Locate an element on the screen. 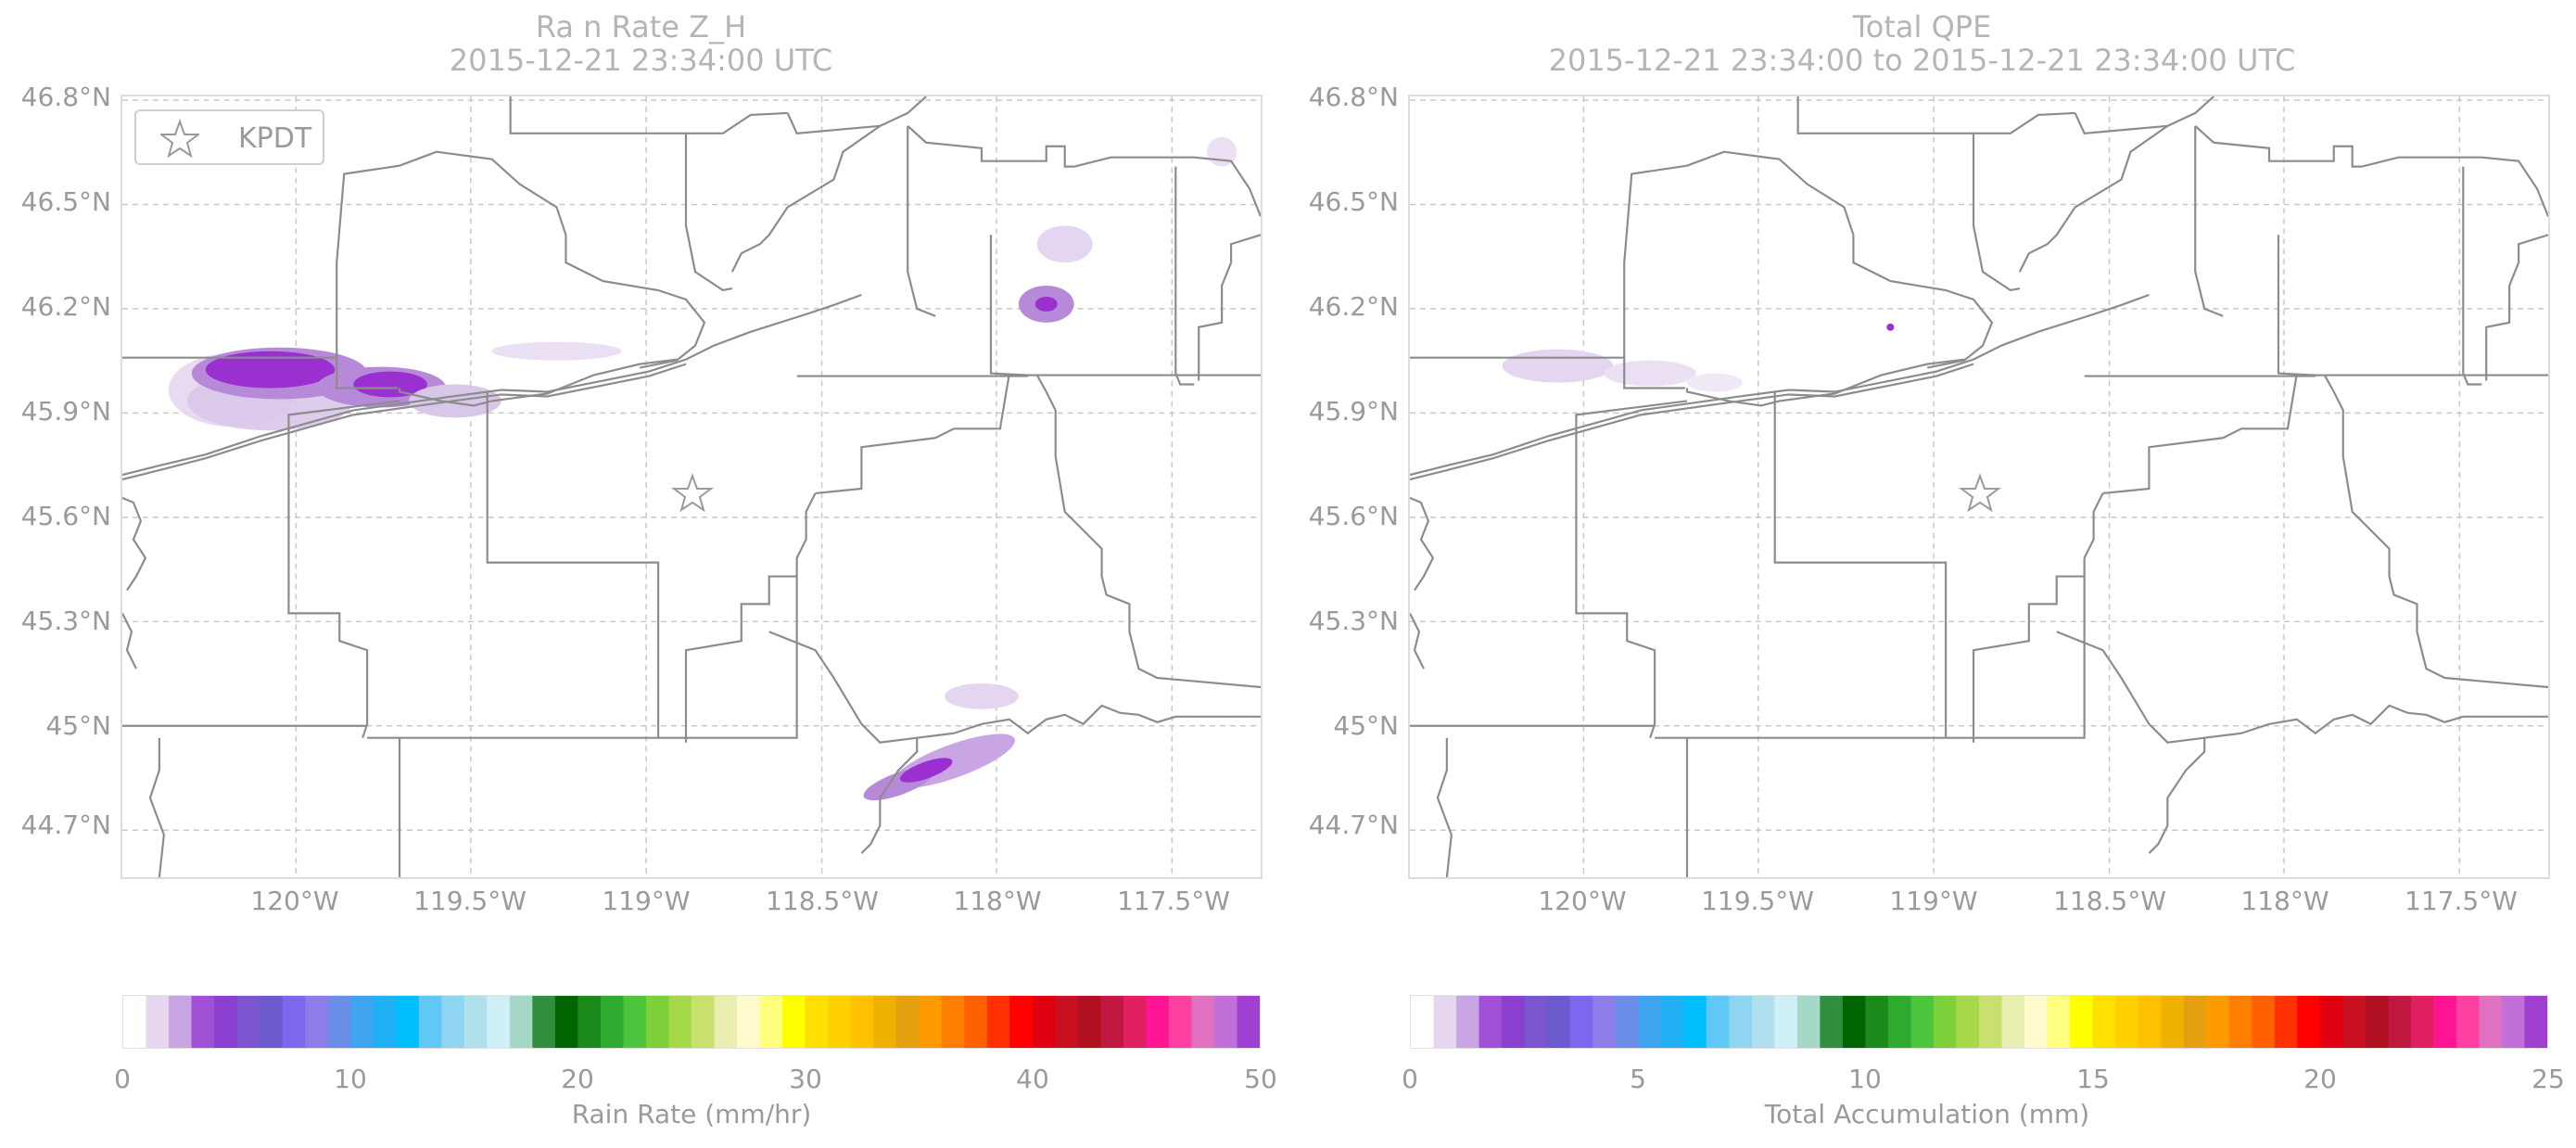  title-line-2: 2015-12-21 23:34:00 UTC is located at coordinates (641, 60).